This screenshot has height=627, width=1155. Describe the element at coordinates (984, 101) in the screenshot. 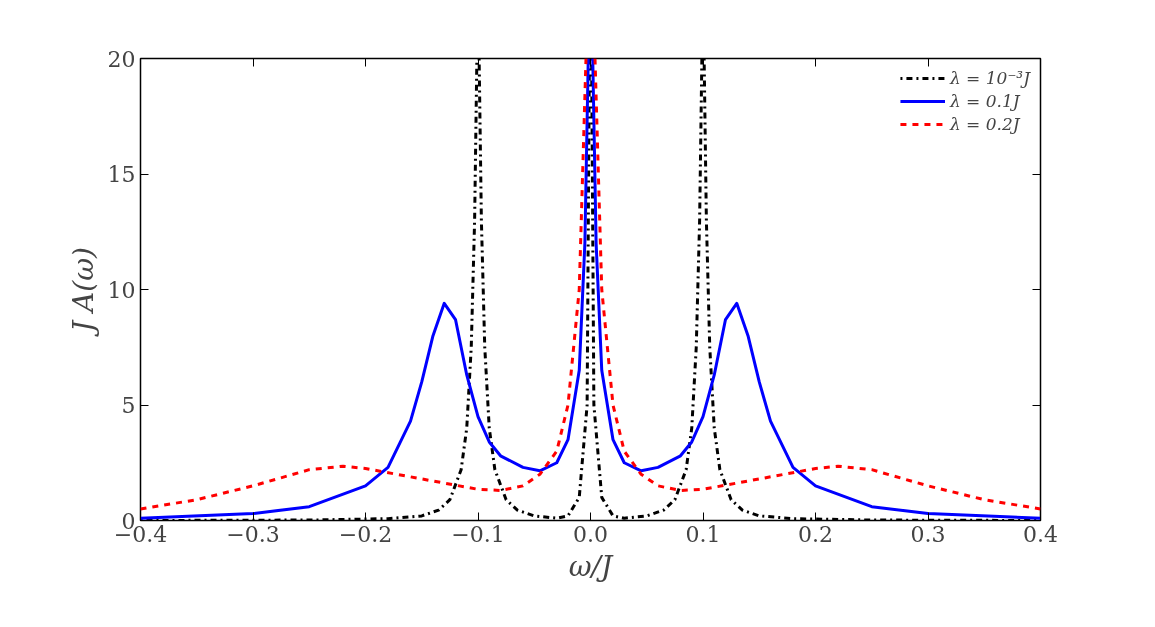

I see `legend-label: λ = 0.1J` at that location.